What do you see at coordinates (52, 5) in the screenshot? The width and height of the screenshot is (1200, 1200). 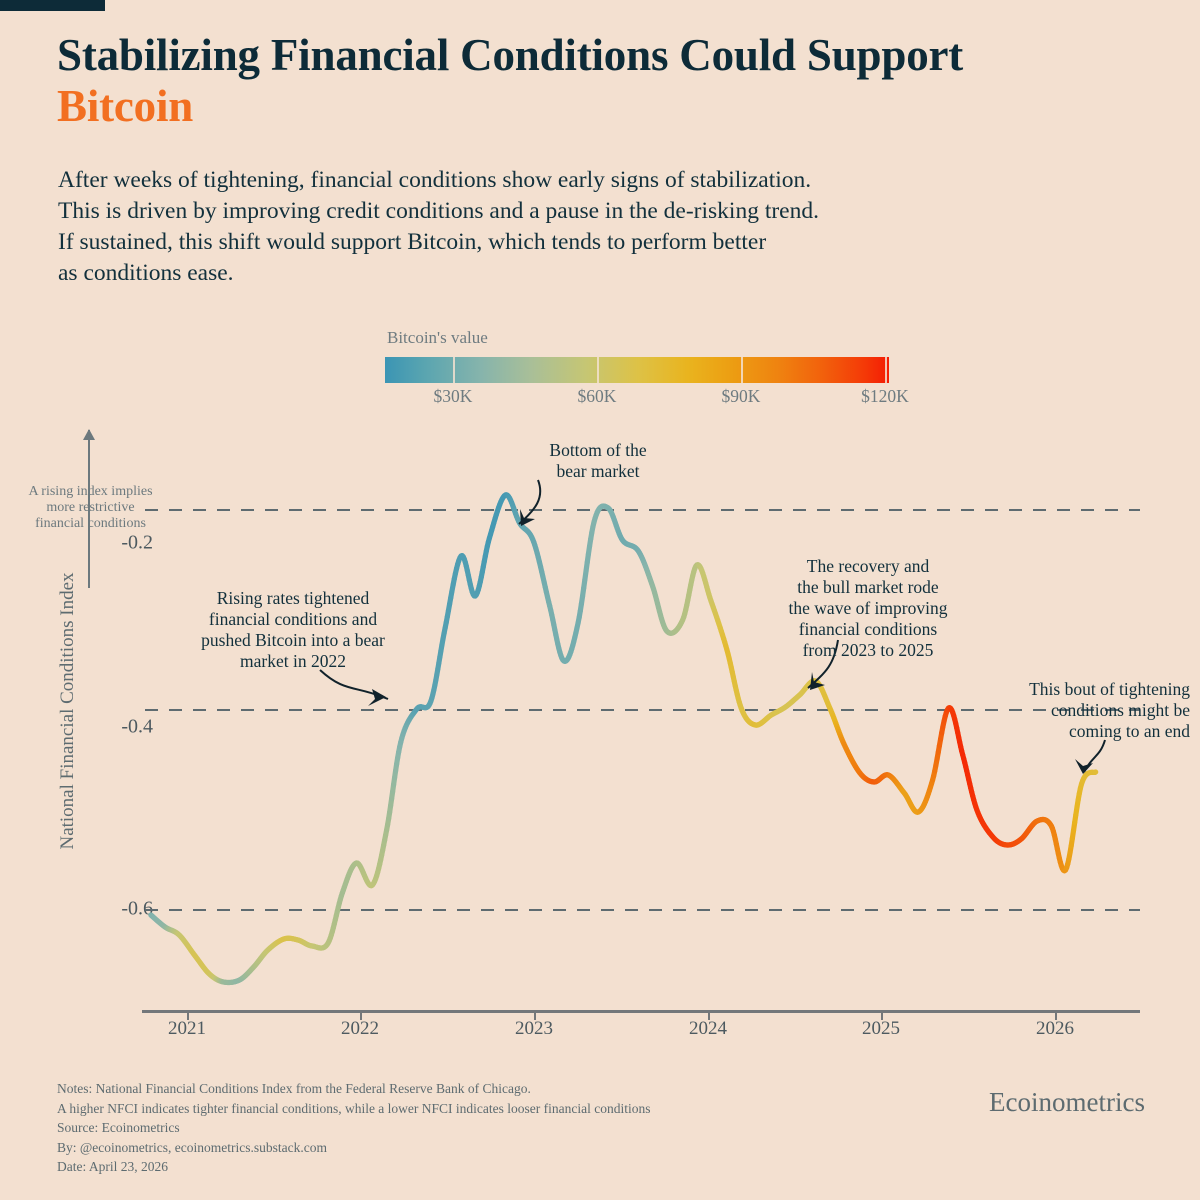 I see `accent-bar` at bounding box center [52, 5].